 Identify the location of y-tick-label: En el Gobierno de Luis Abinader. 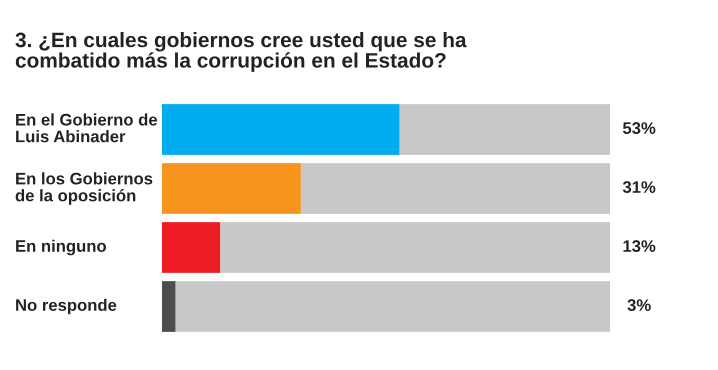
(87, 127).